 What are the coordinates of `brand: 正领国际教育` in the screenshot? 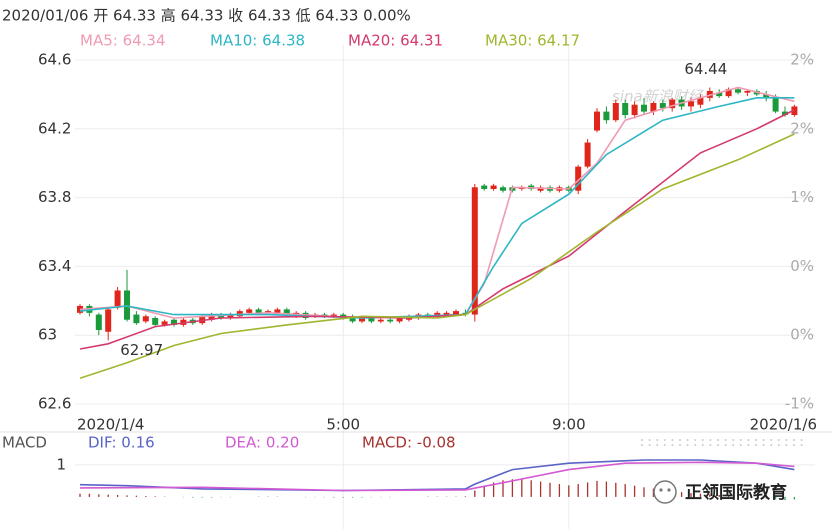 It's located at (736, 492).